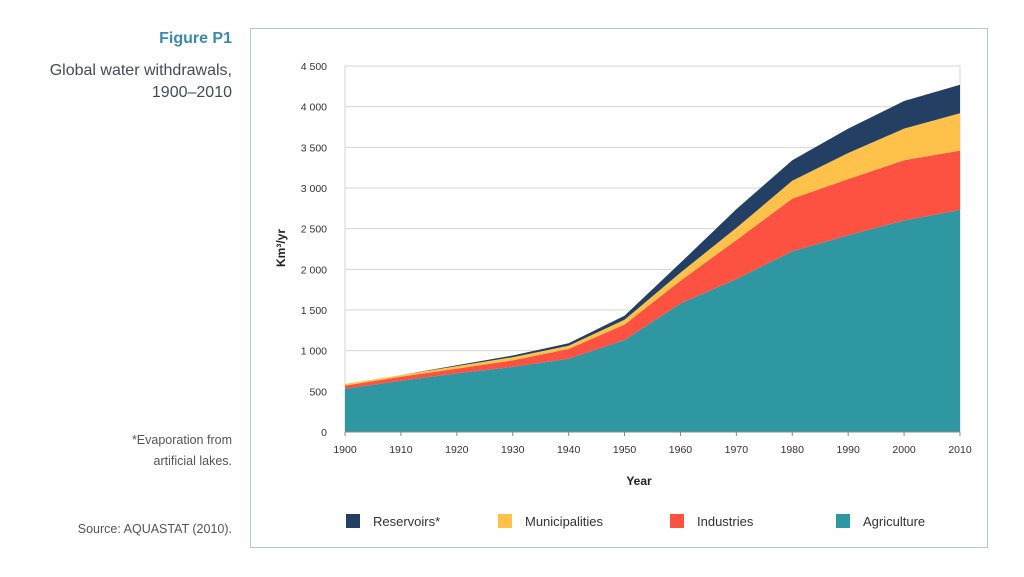  Describe the element at coordinates (639, 481) in the screenshot. I see `x-axis-title: Year` at that location.